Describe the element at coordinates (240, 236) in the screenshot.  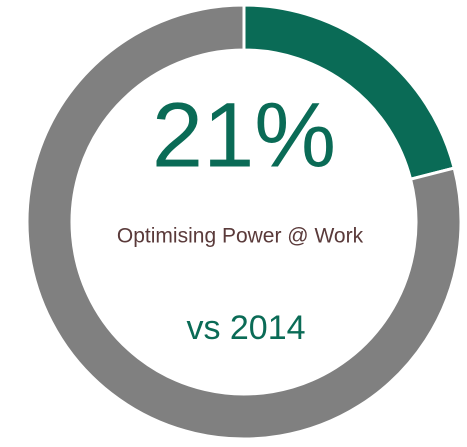
I see `logo-text: Optimising Power @ Work` at that location.